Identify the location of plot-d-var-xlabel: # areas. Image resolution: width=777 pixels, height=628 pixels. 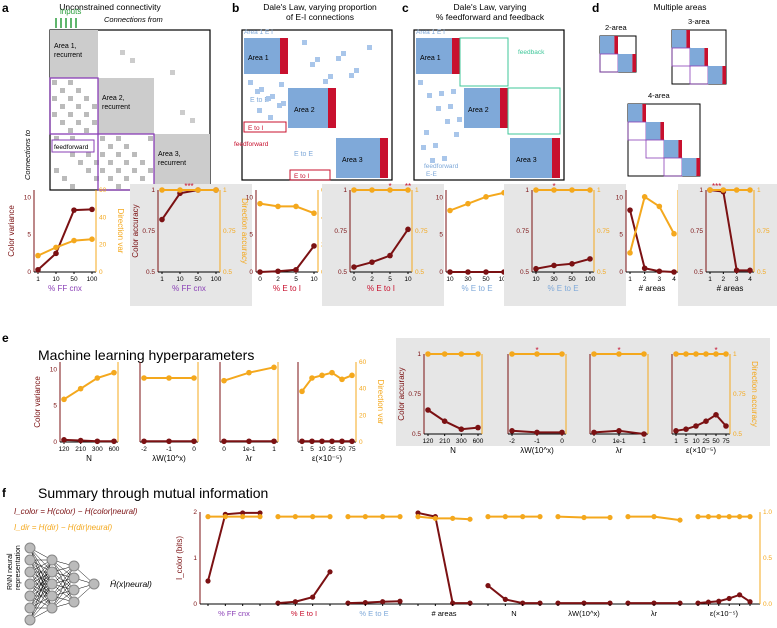
(652, 288).